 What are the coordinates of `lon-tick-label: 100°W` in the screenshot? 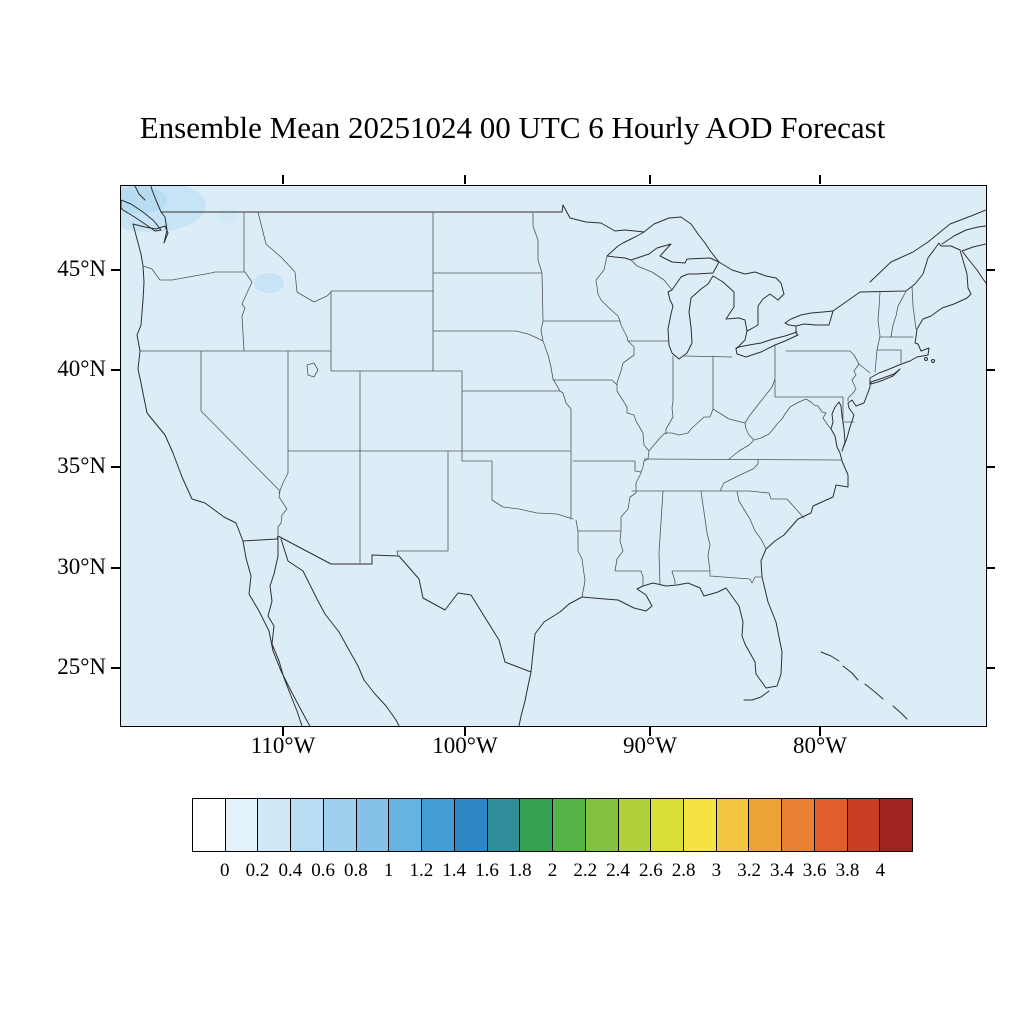 It's located at (465, 745).